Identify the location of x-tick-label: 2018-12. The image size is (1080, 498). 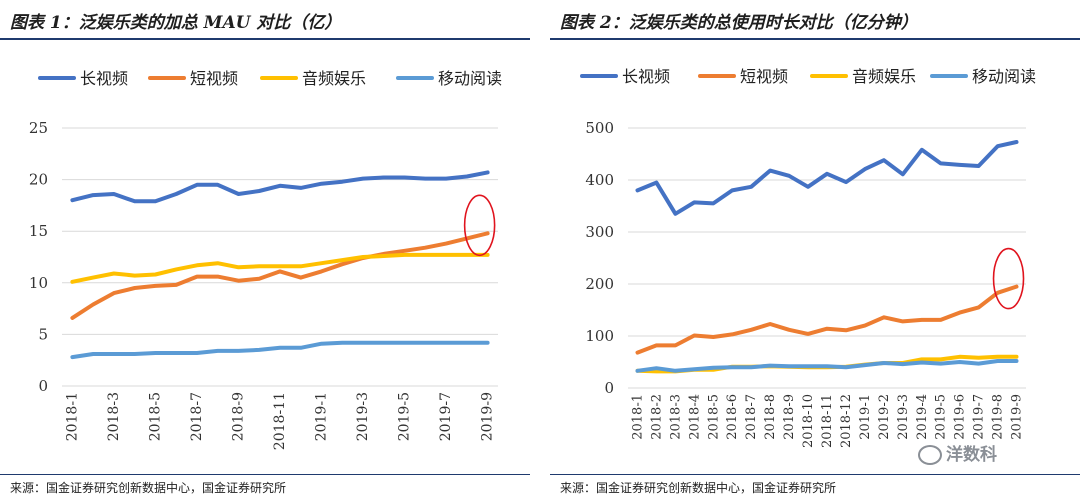
(846, 421).